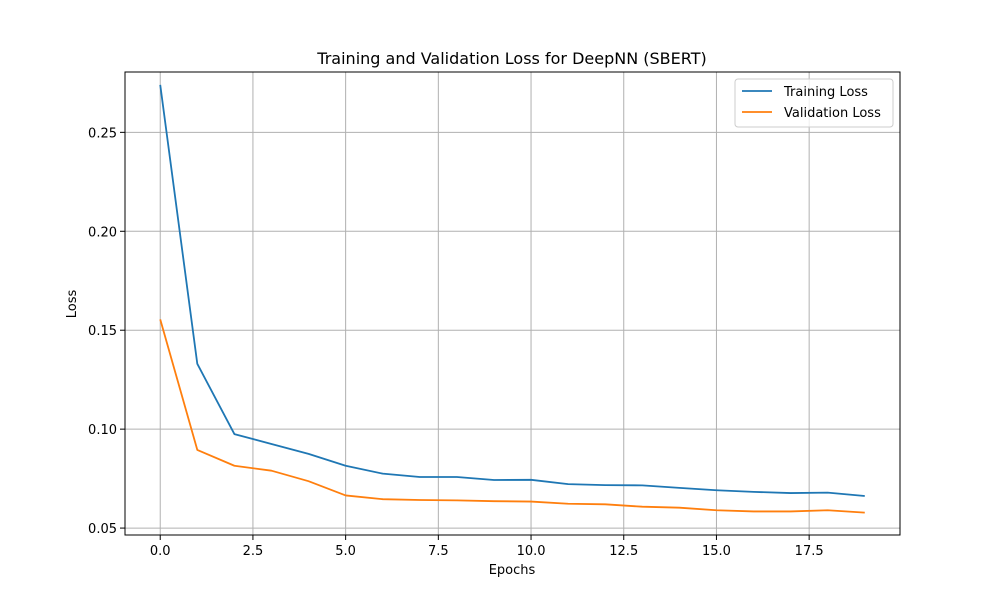  Describe the element at coordinates (102, 232) in the screenshot. I see `y-tick-label: 0.20` at that location.